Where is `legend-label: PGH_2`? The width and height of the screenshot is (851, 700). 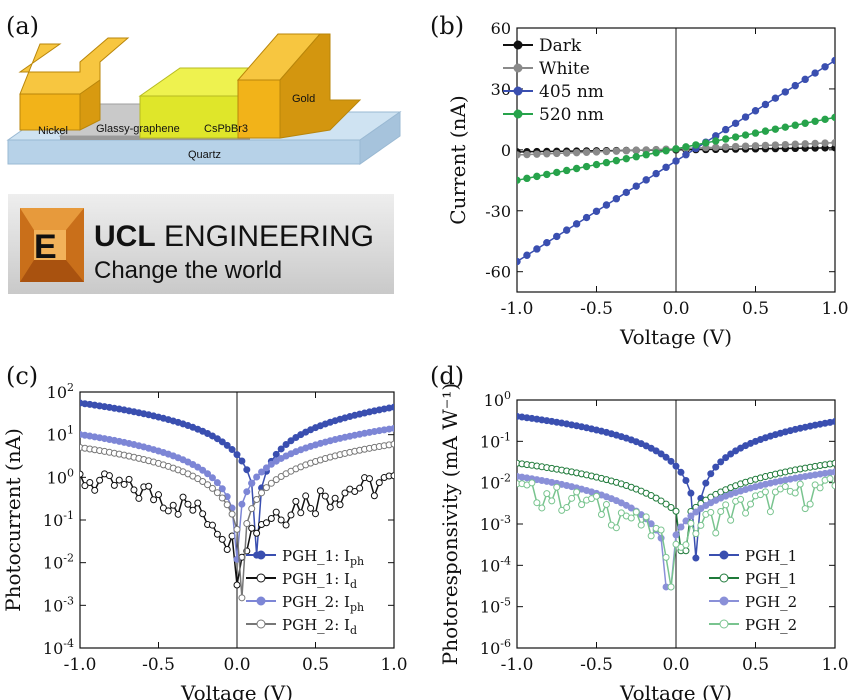
legend-label: PGH_2 is located at coordinates (771, 602).